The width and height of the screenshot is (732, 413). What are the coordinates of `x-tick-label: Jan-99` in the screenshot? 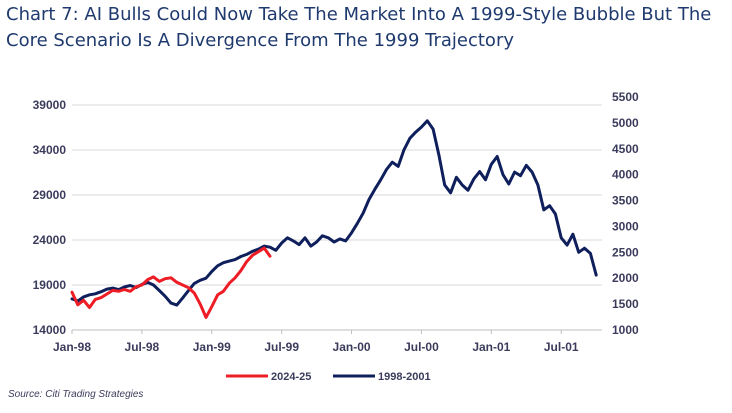 It's located at (212, 347).